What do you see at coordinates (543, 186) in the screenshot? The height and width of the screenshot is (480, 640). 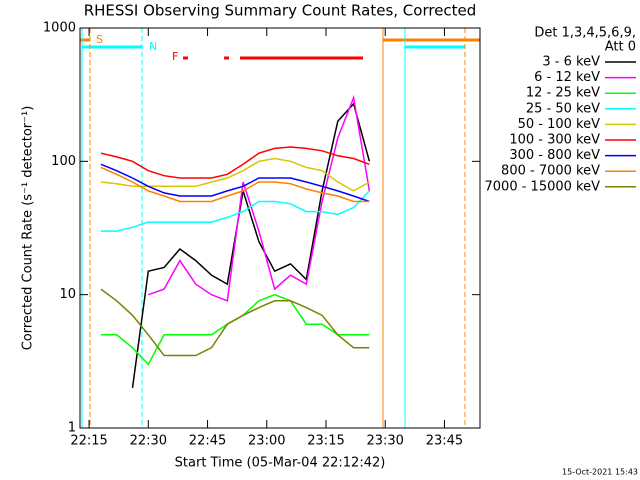 I see `legend-label: 7000 - 15000 keV` at bounding box center [543, 186].